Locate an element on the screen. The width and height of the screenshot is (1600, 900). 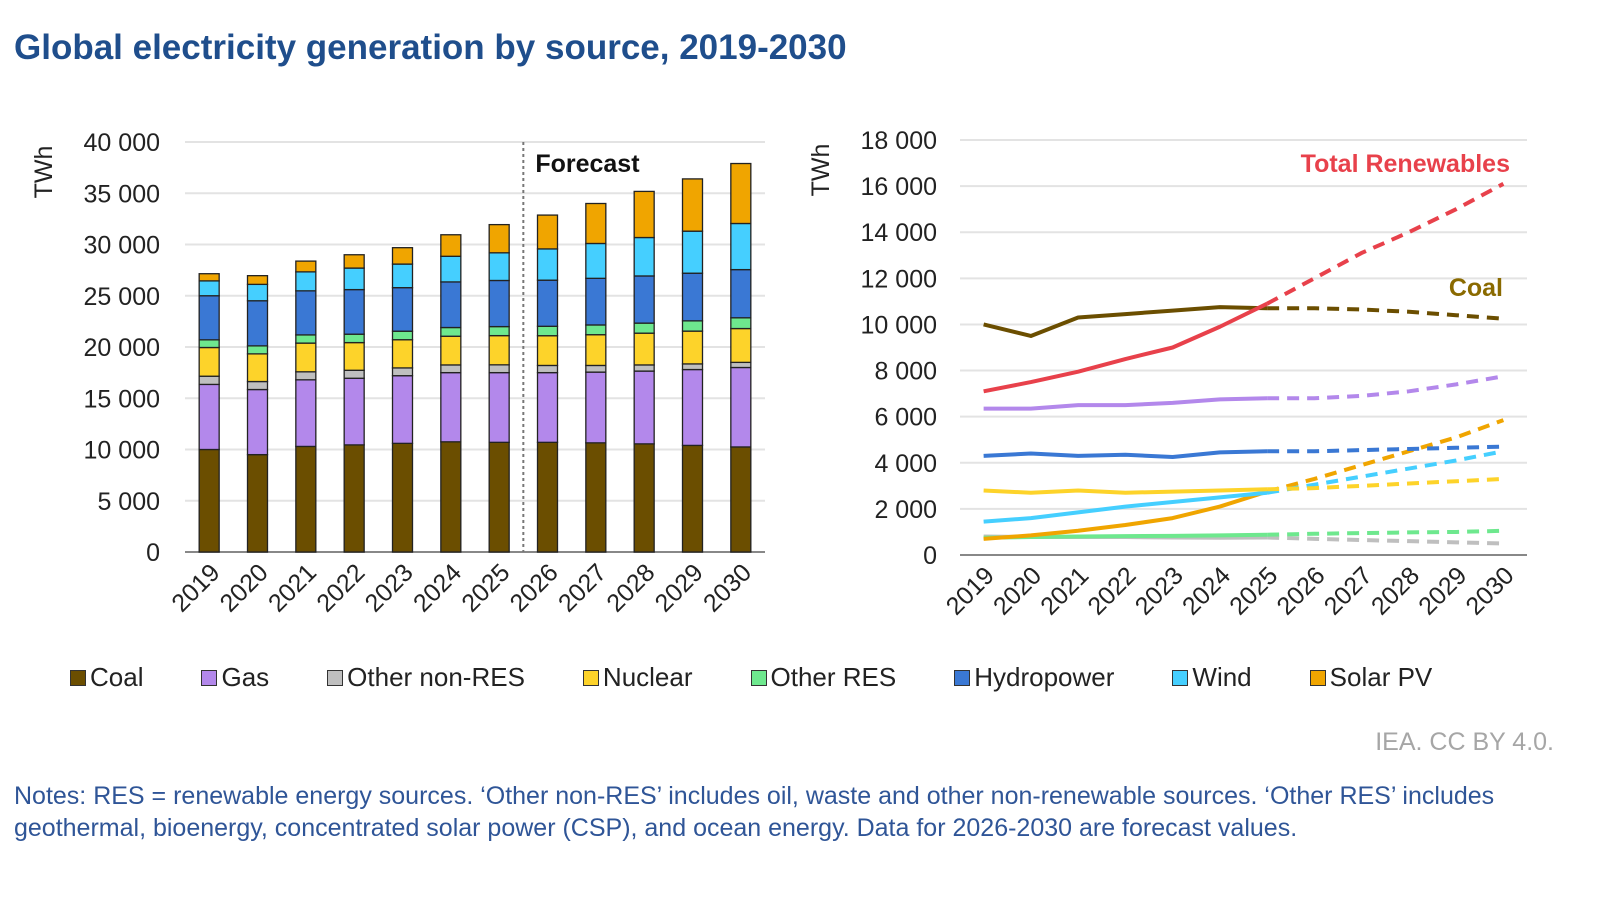
x-tick-label: 2021 is located at coordinates (1064, 590).